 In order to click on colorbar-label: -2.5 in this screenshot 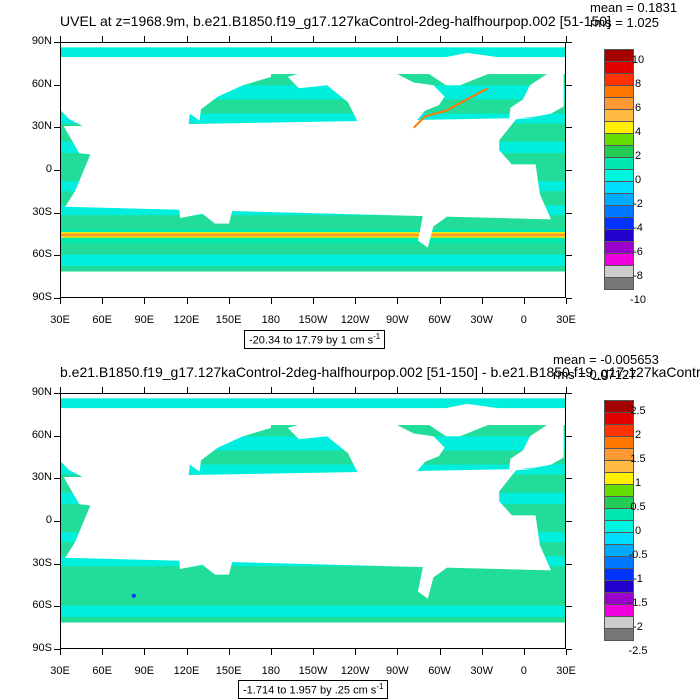, I will do `click(638, 651)`.